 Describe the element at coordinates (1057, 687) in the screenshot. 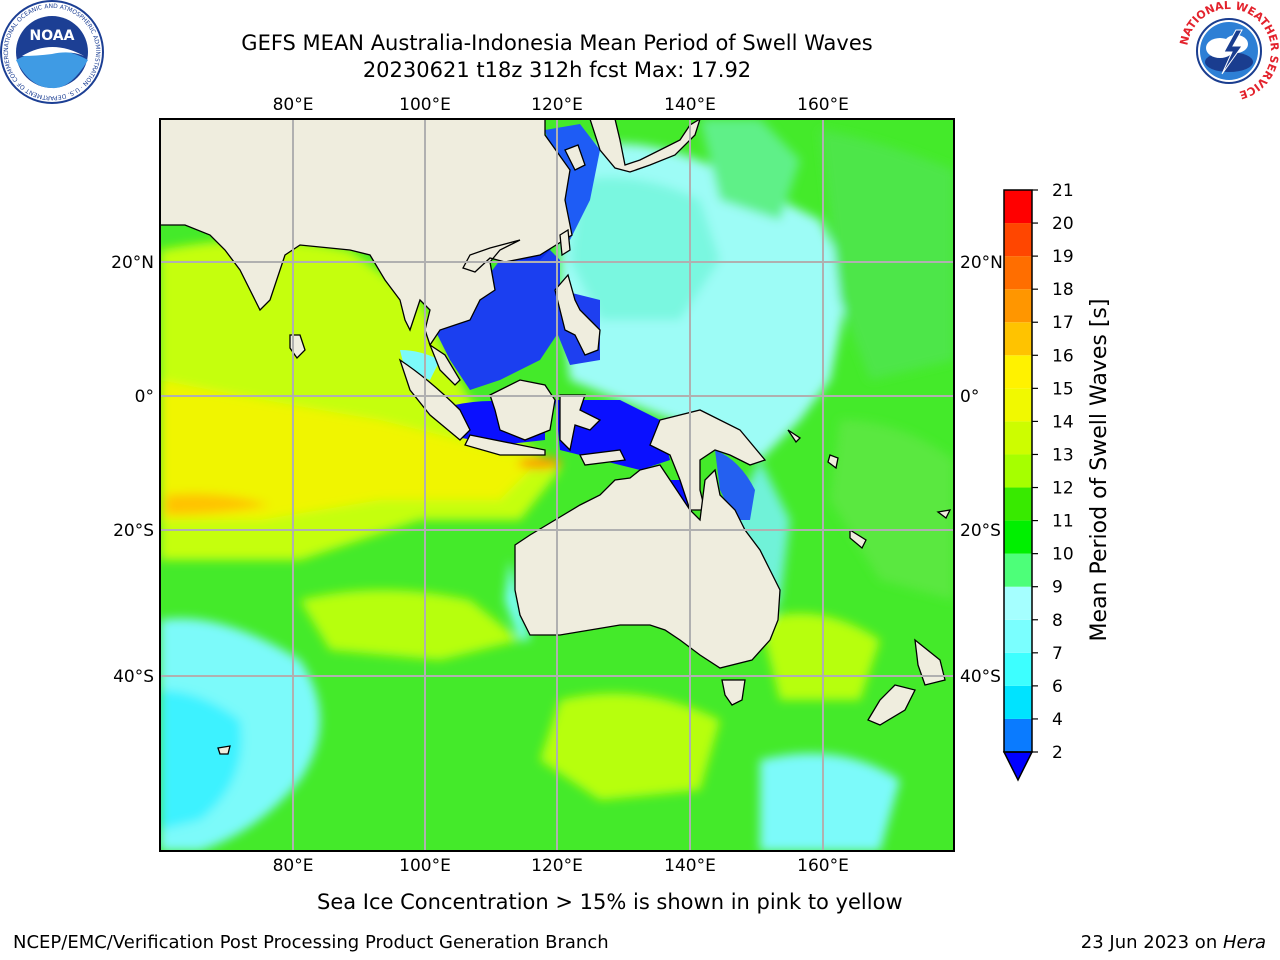

I see `colorbar-tick-label: 6` at that location.